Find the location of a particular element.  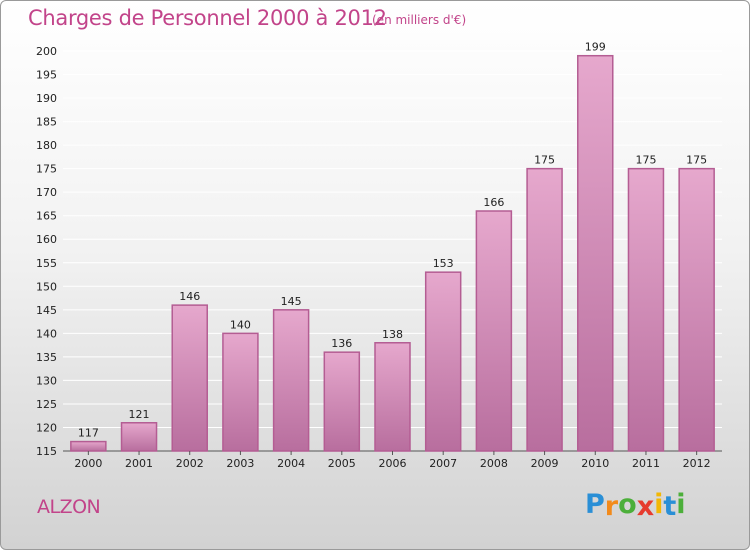

y-tick-label: 170 is located at coordinates (46, 192).